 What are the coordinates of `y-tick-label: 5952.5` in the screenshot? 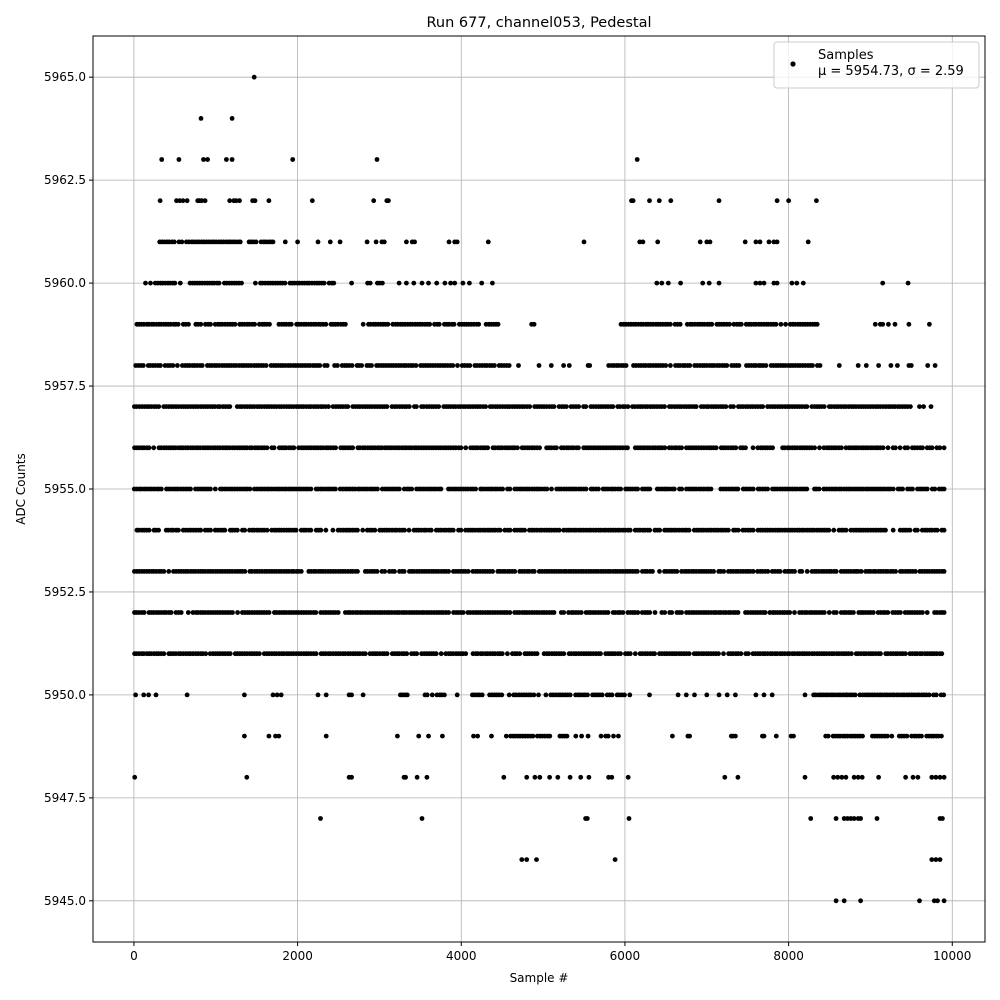 It's located at (65, 592).